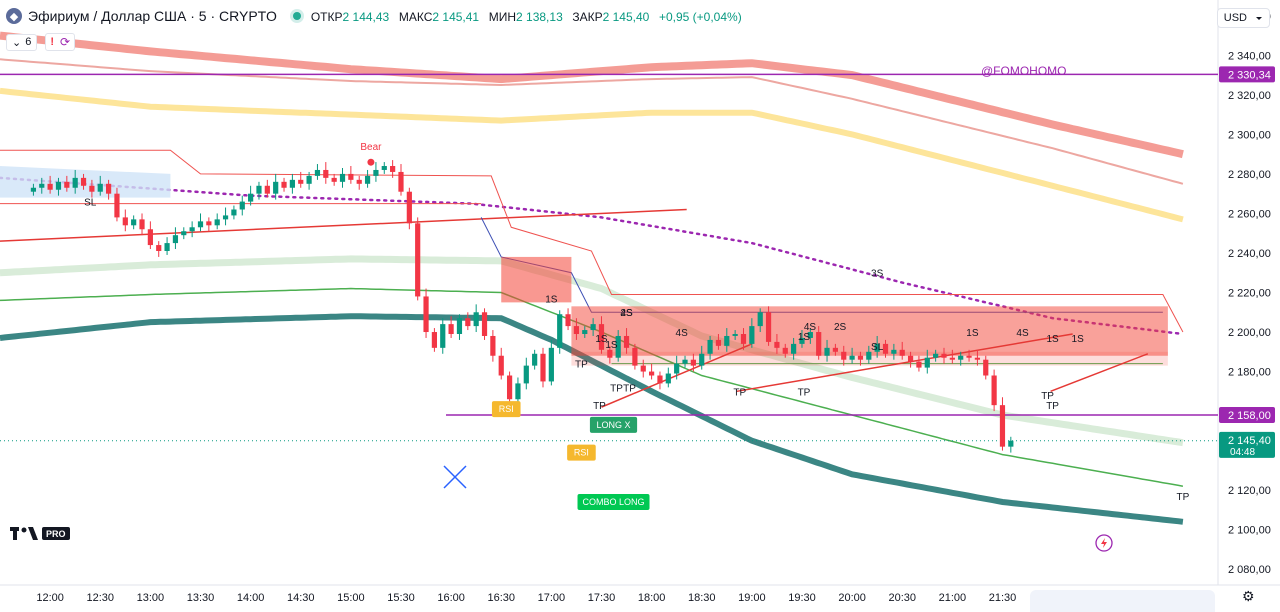 Image resolution: width=1280 pixels, height=612 pixels. What do you see at coordinates (28, 42) in the screenshot?
I see `indicator-count: 6` at bounding box center [28, 42].